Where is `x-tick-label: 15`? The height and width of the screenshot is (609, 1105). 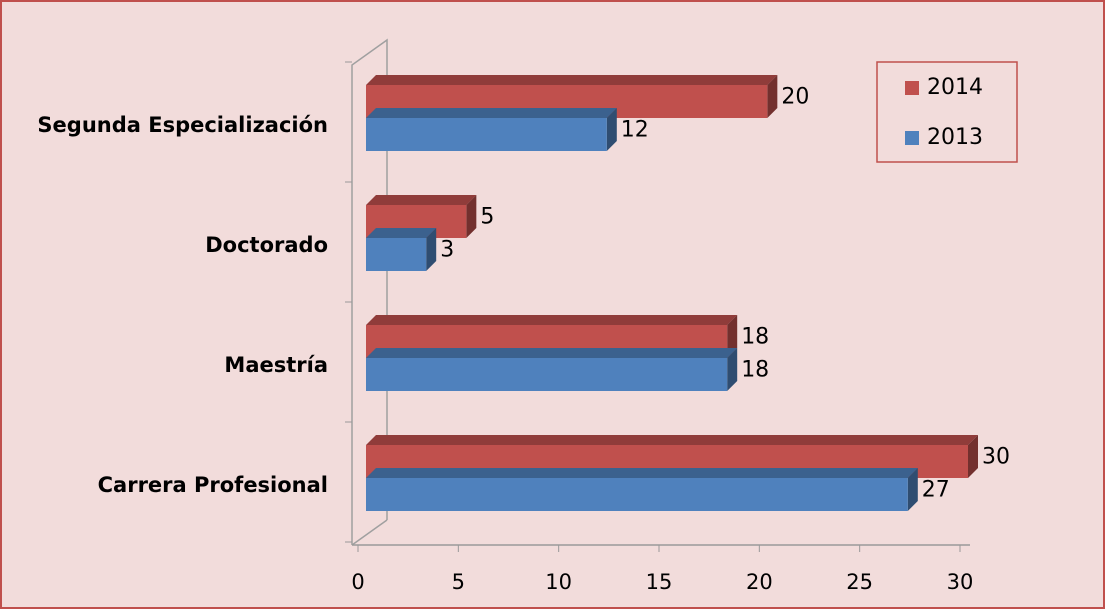 x-tick-label: 15 is located at coordinates (659, 582).